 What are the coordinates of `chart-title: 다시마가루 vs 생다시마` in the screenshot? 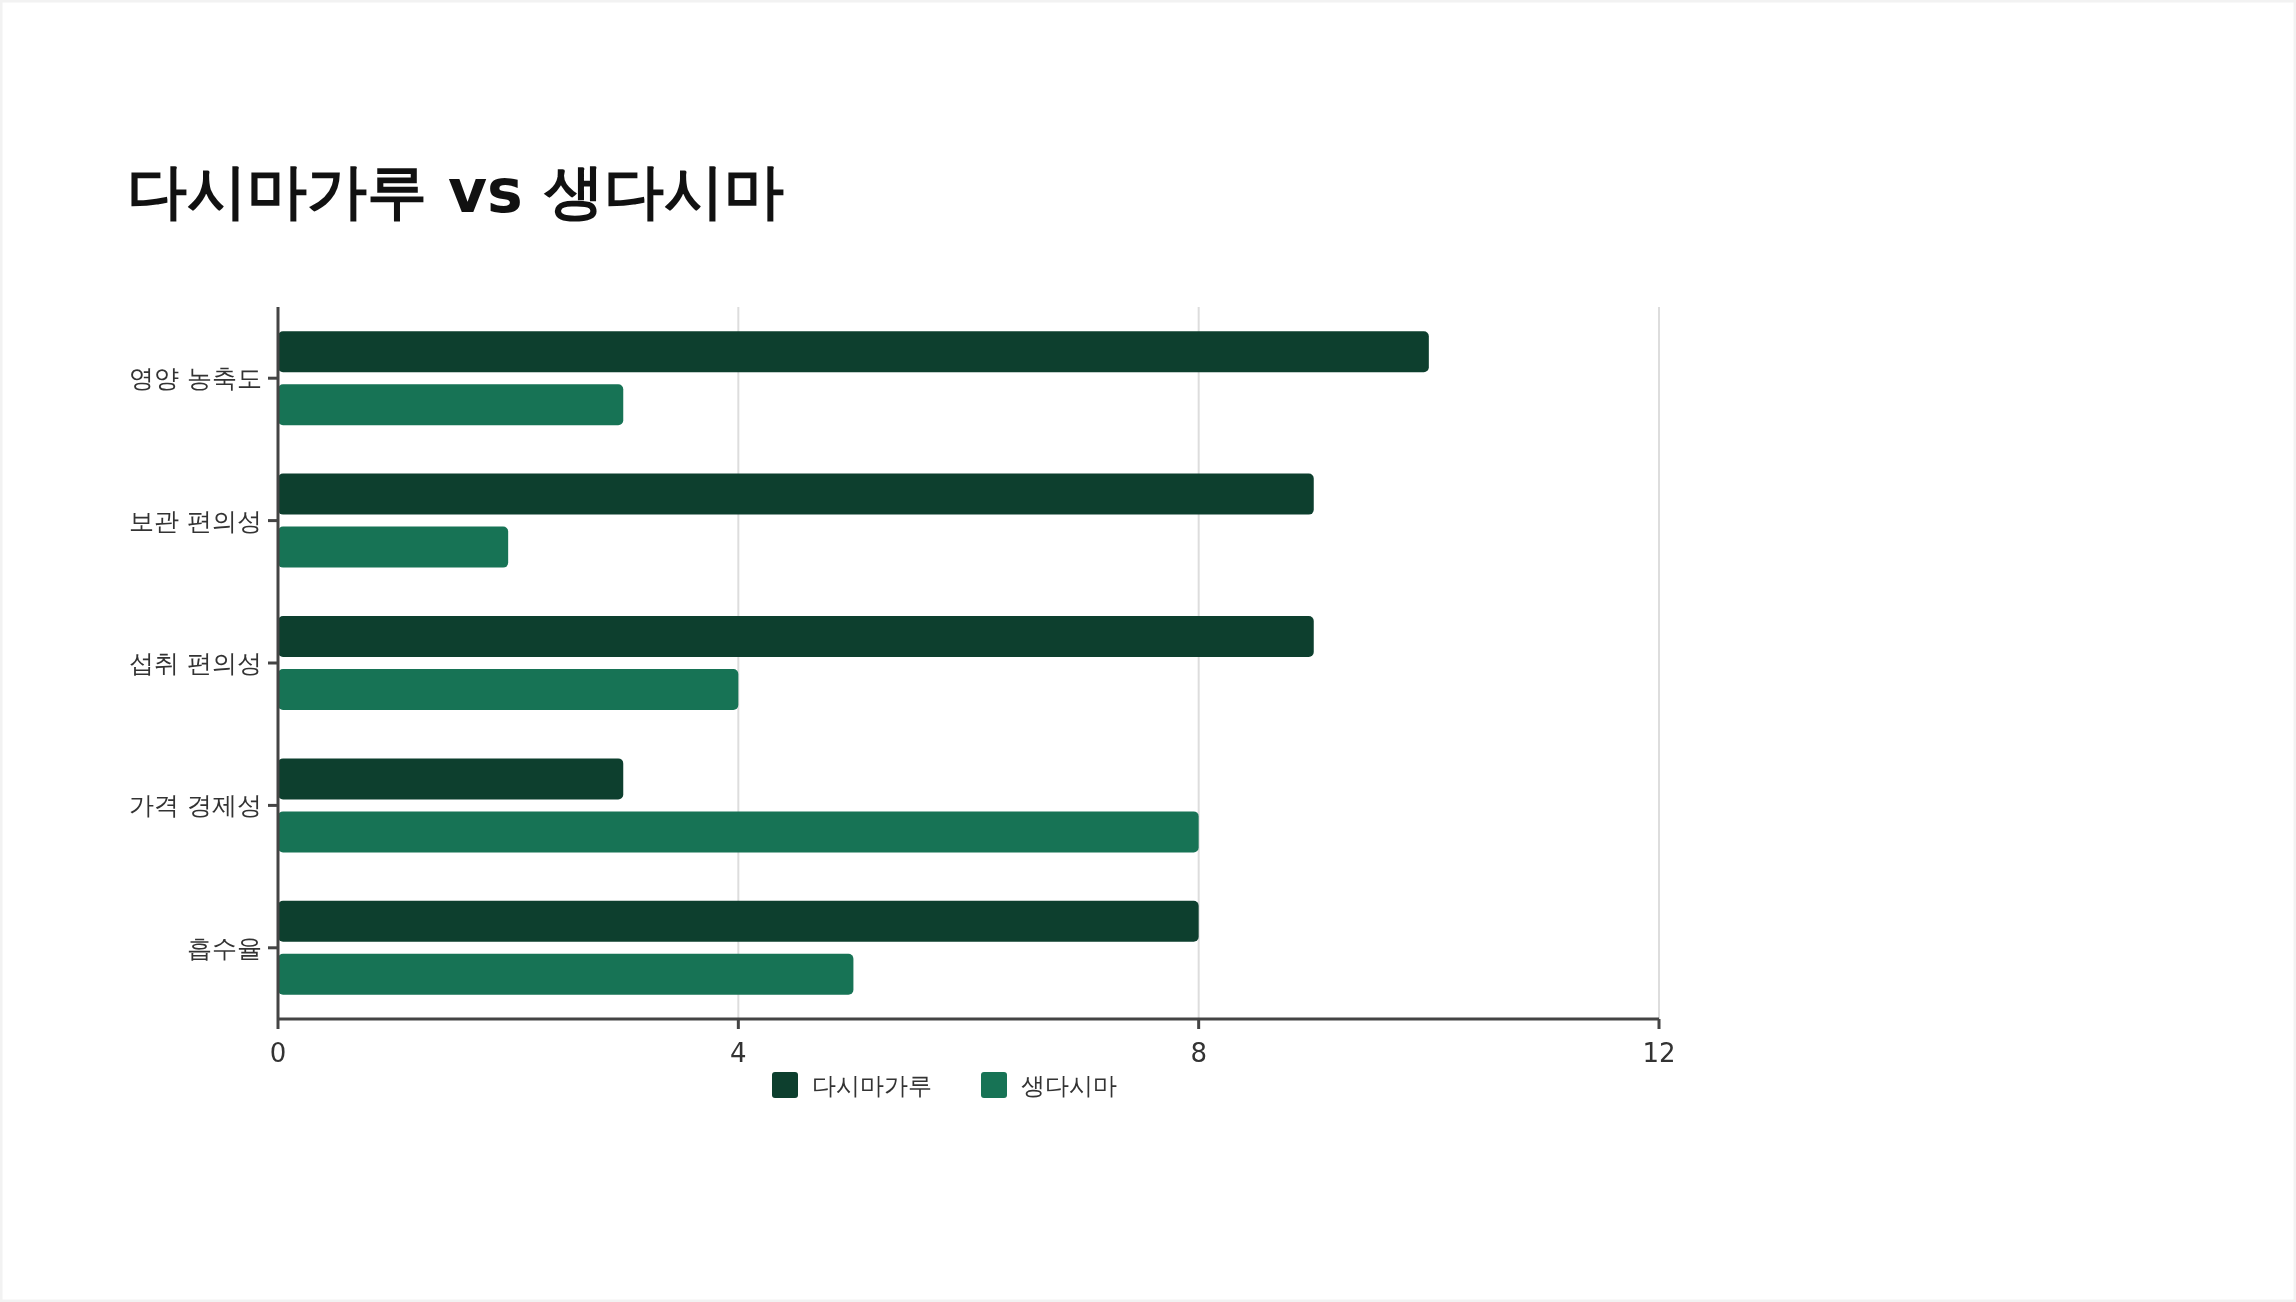 It's located at (455, 191).